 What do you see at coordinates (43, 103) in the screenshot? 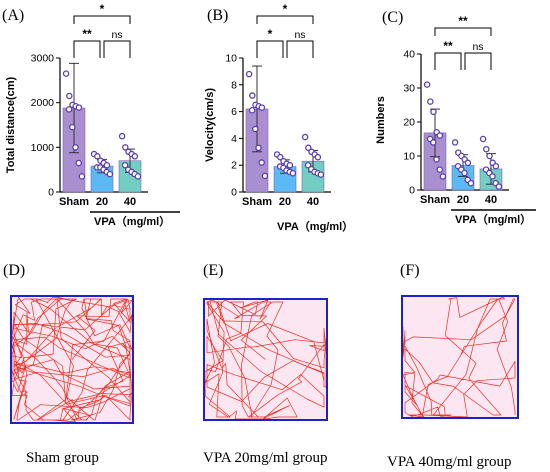
I see `y-tick-label: 2000` at bounding box center [43, 103].